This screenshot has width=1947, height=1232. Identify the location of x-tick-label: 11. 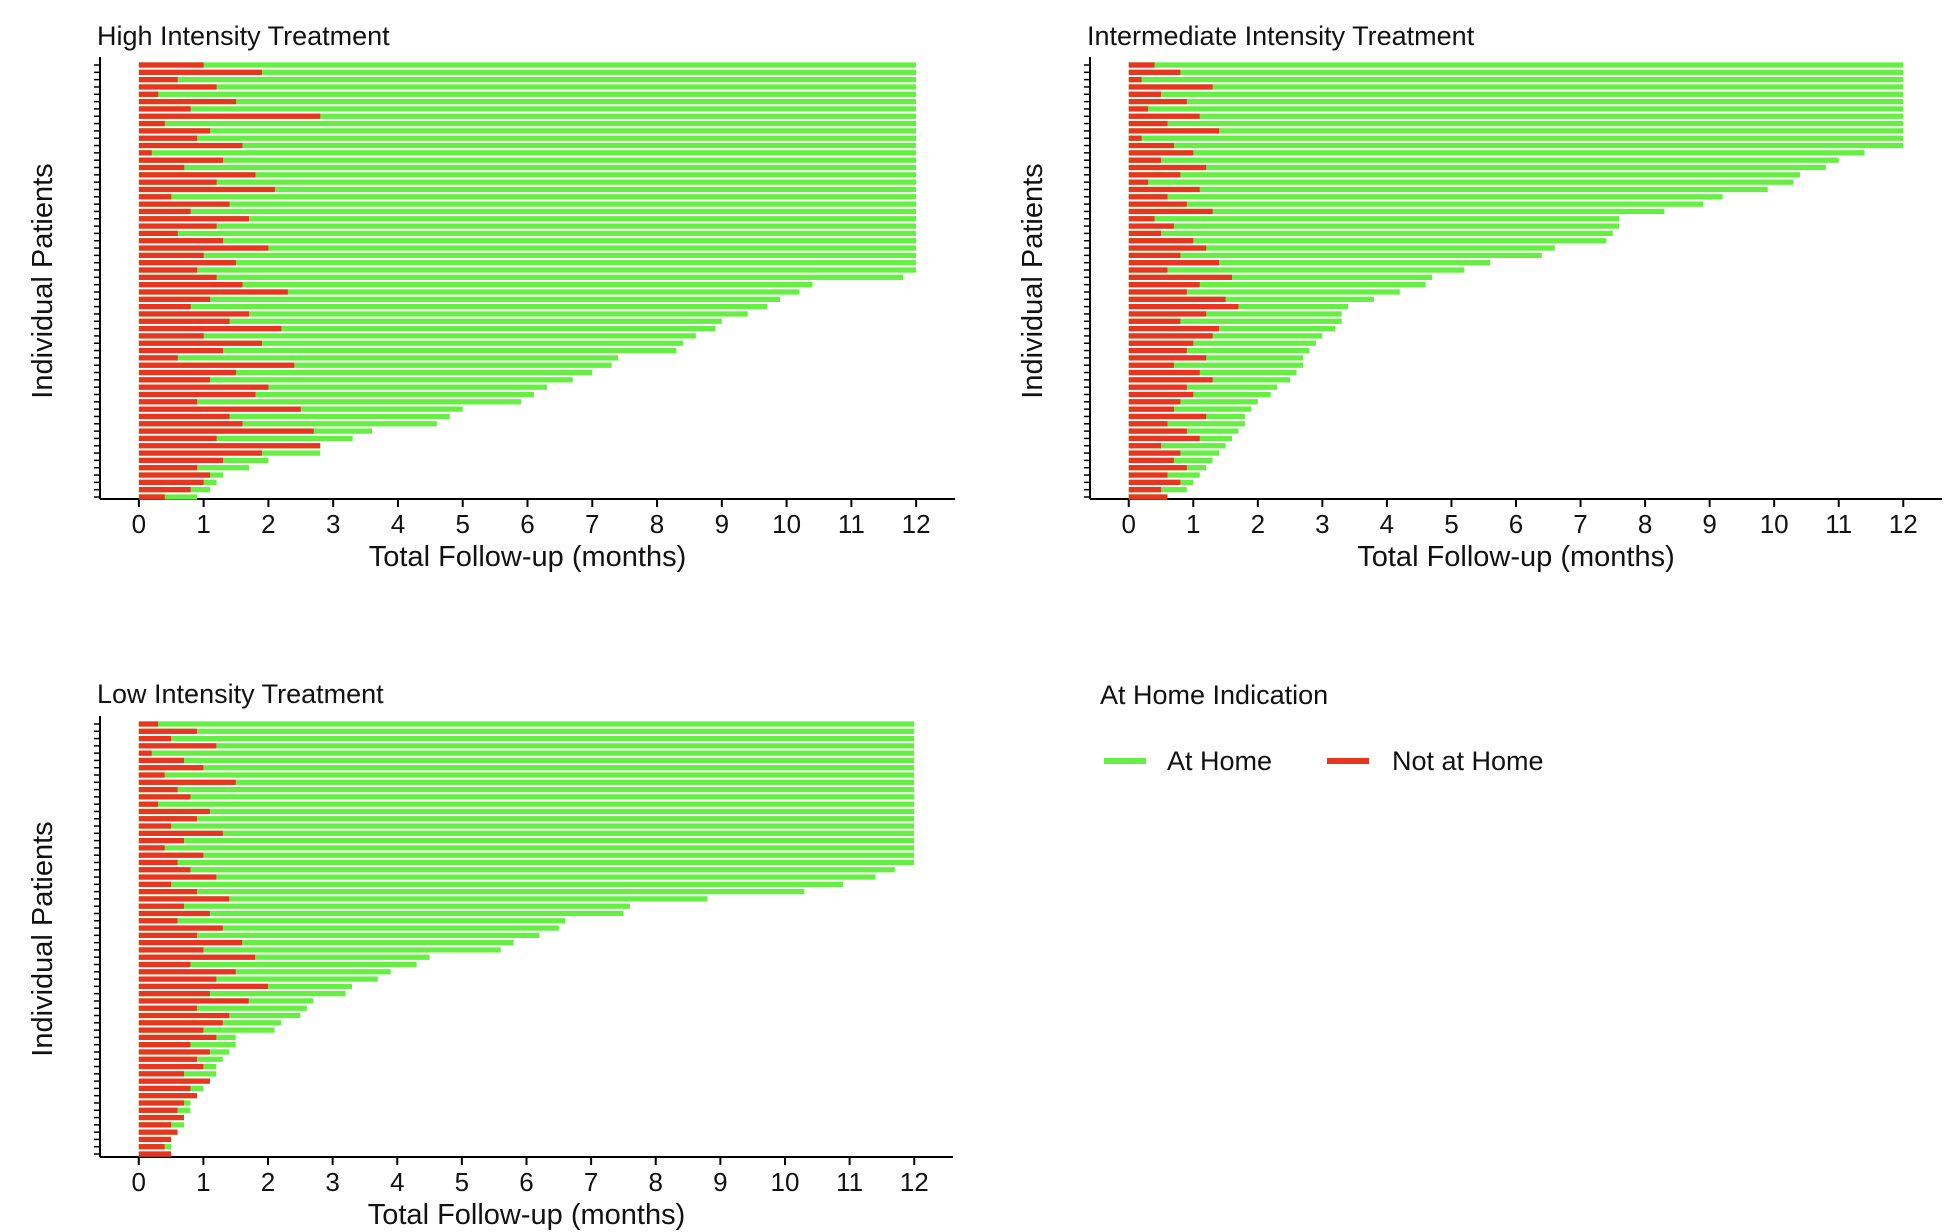
(1838, 524).